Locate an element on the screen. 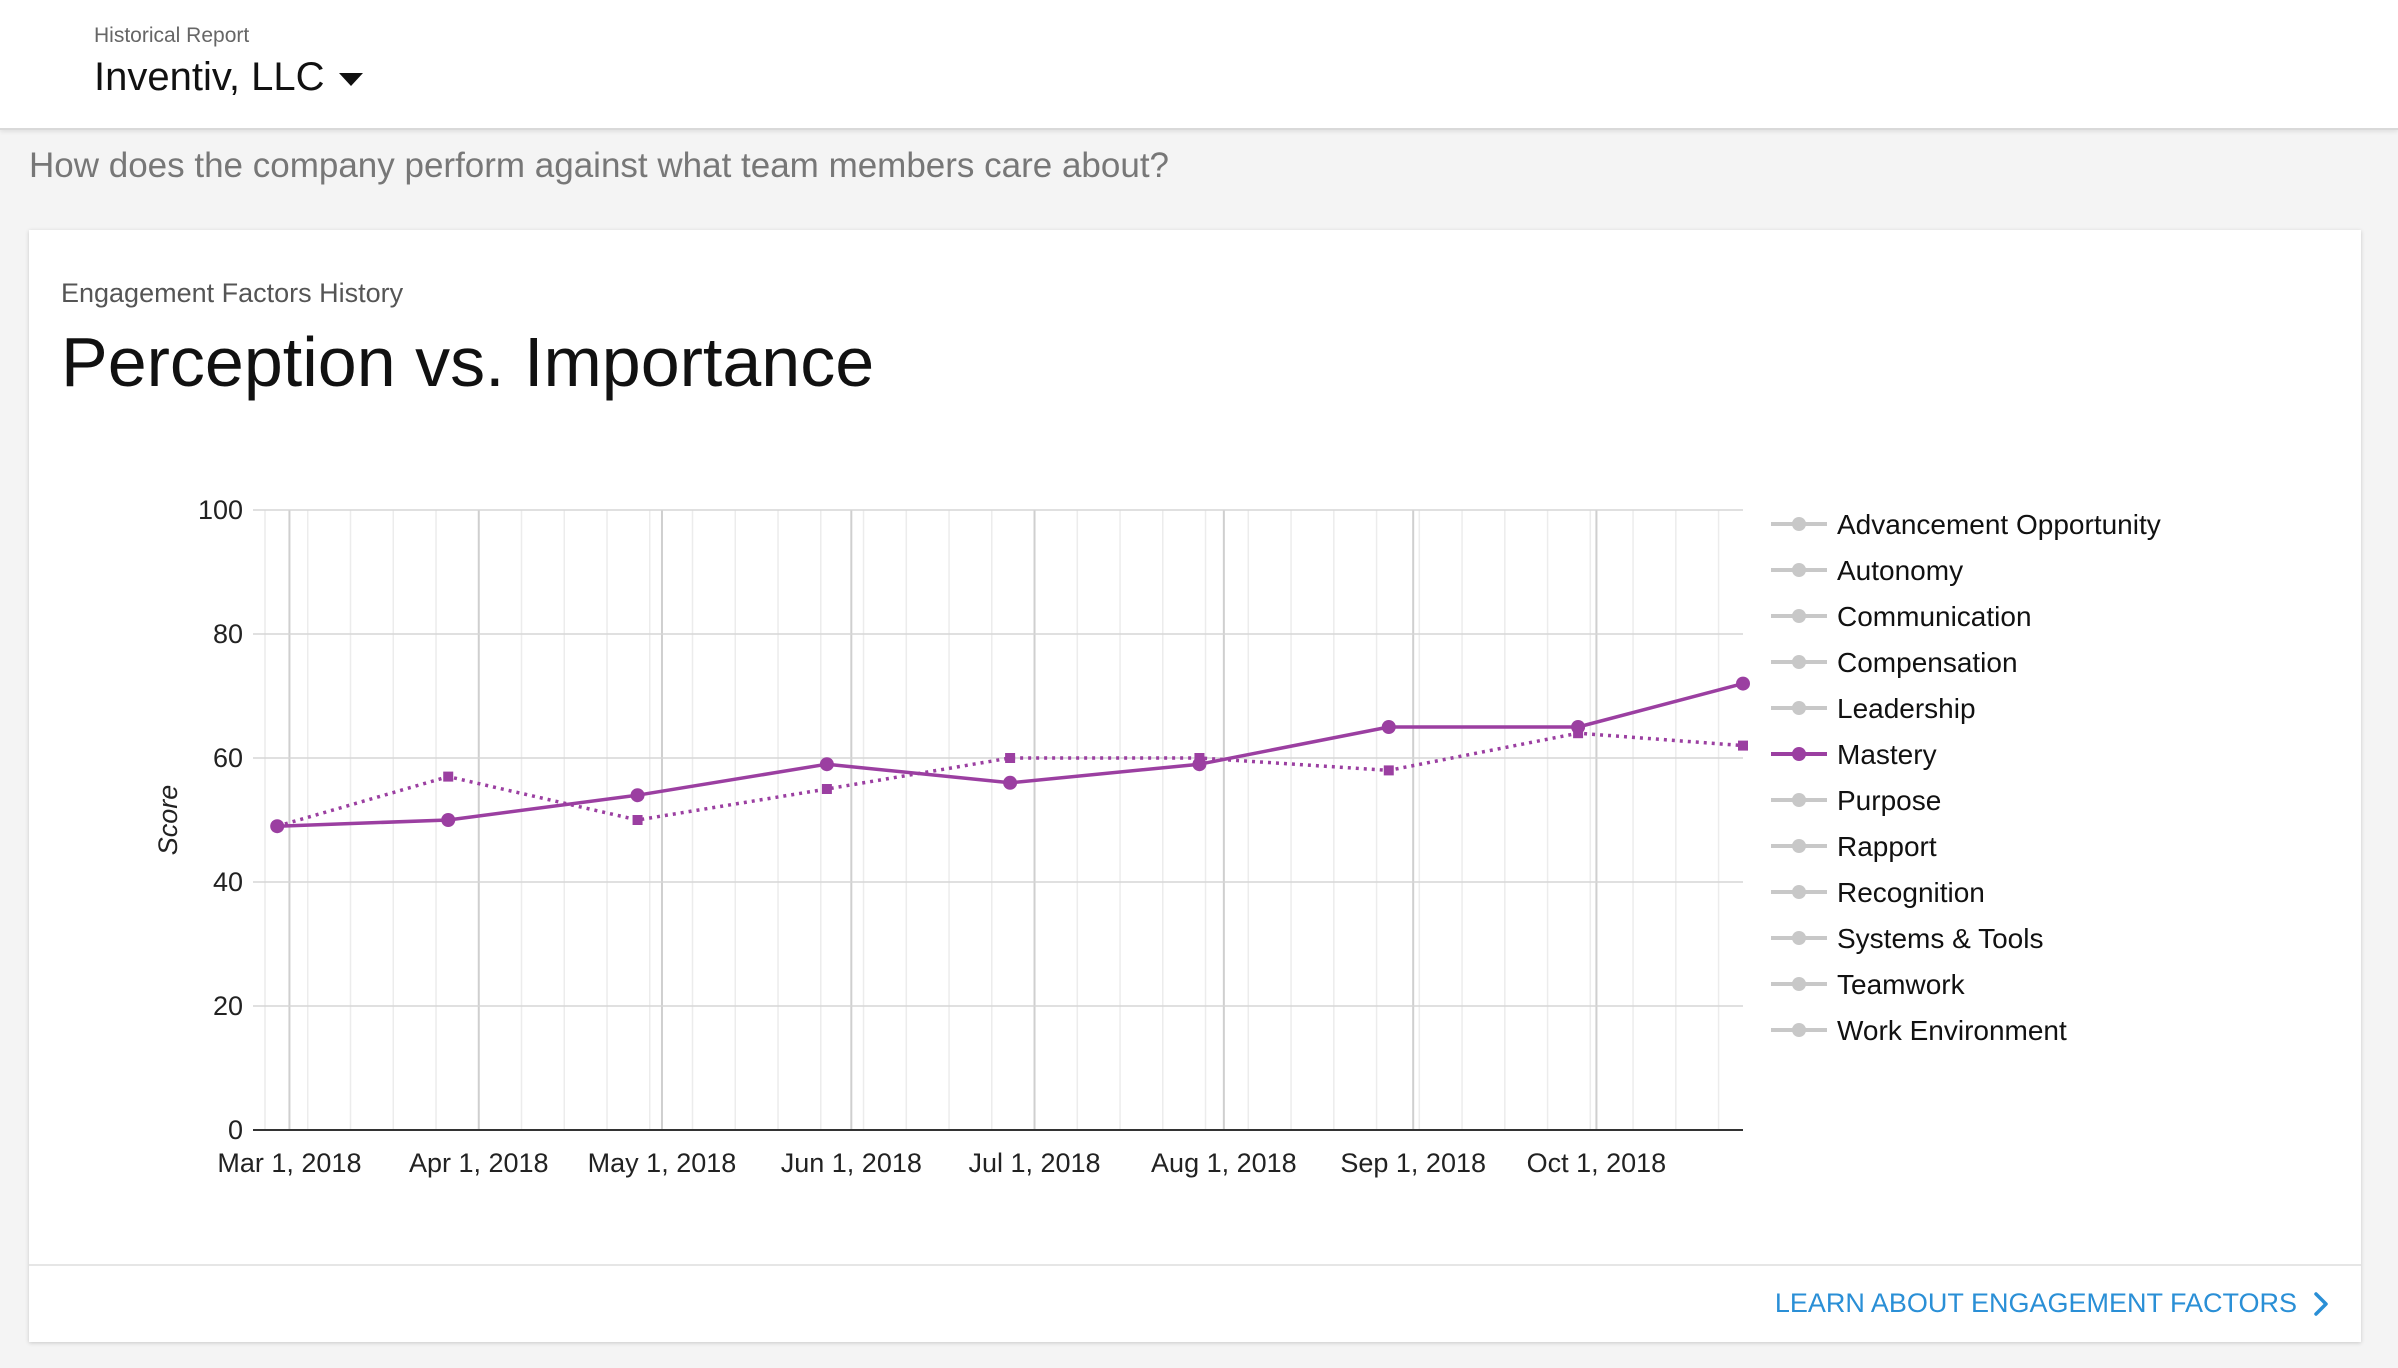 This screenshot has height=1368, width=2398. legend-label: Mastery is located at coordinates (1887, 754).